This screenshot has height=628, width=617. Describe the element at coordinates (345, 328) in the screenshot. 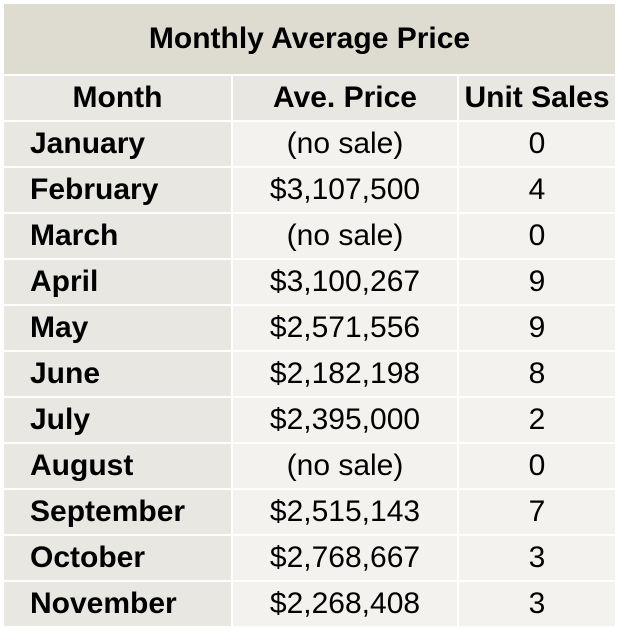

I see `price-cell: $2,571,556` at that location.